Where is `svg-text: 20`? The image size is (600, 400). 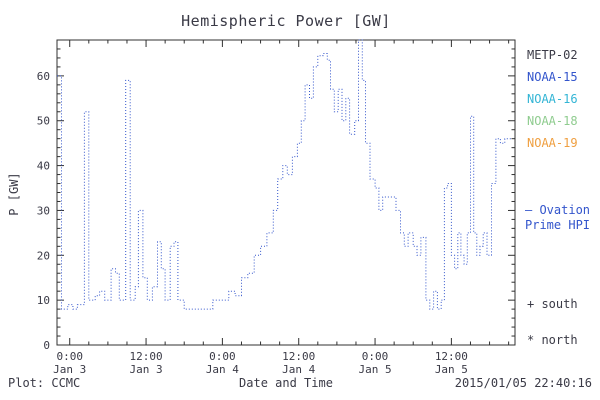
svg-text: 20 is located at coordinates (43, 255).